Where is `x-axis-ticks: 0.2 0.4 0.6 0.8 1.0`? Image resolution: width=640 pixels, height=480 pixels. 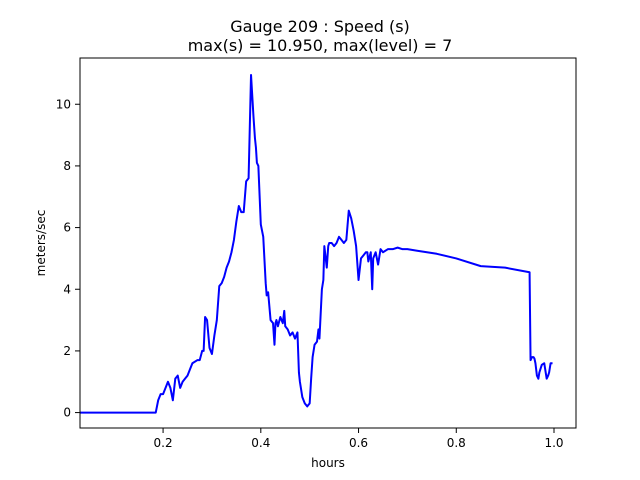
x-axis-ticks: 0.2 0.4 0.6 0.8 1.0 is located at coordinates (359, 439).